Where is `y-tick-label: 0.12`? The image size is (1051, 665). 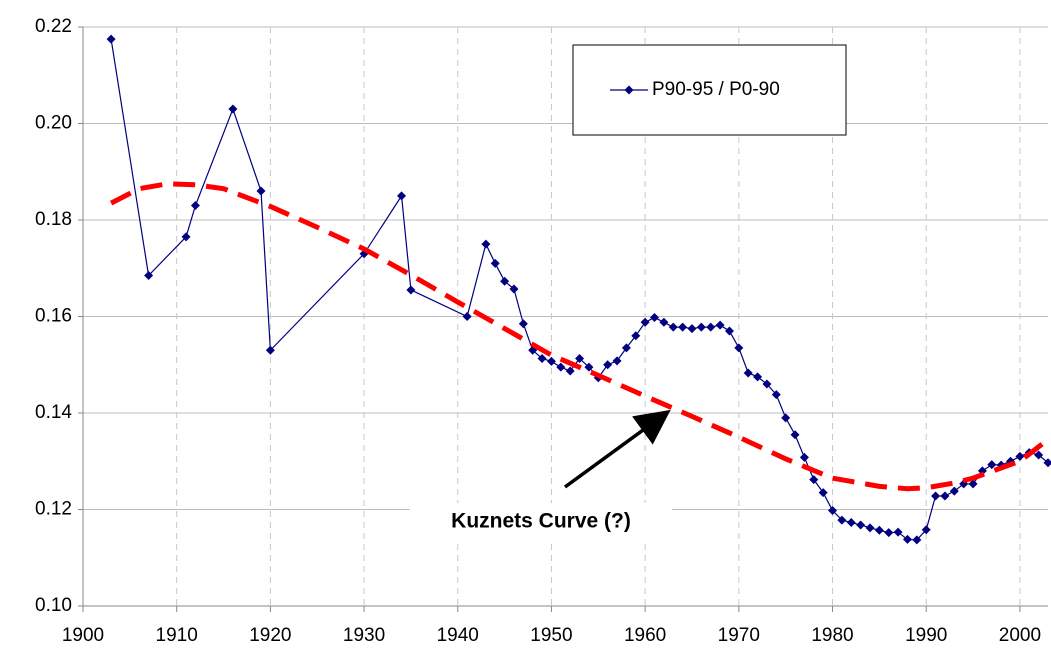
y-tick-label: 0.12 is located at coordinates (53, 509).